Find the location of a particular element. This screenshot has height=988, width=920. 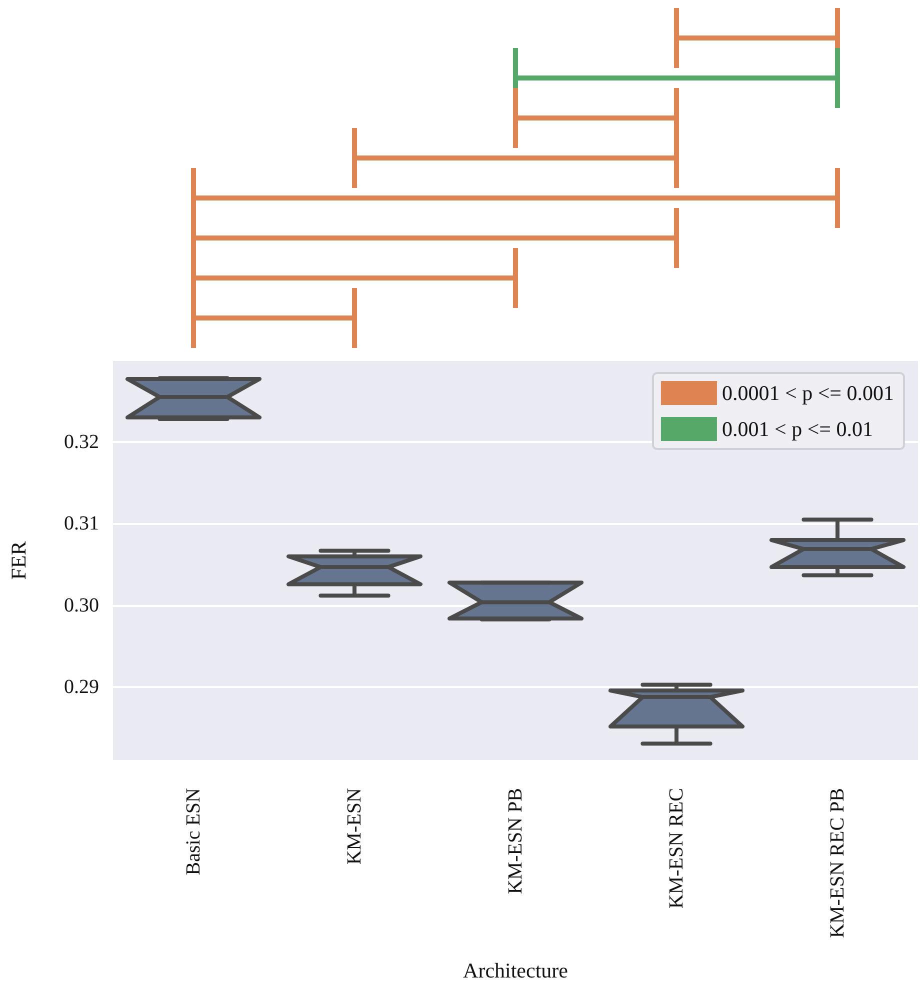

x-tick-label: KM-ESN is located at coordinates (355, 826).